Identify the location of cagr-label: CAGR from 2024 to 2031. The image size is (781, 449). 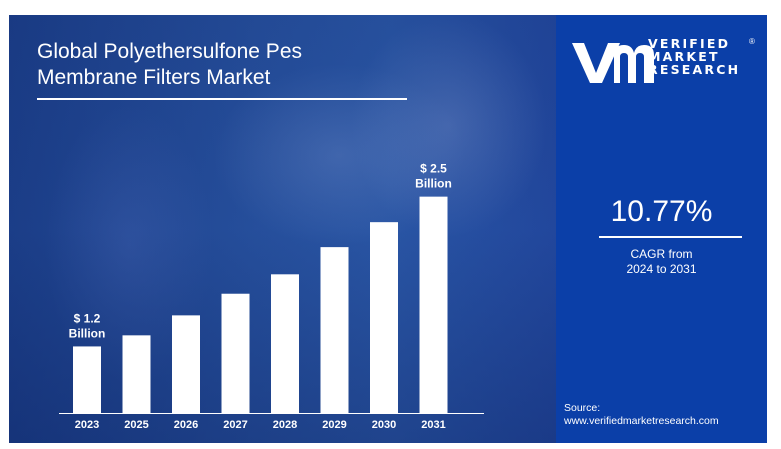
(661, 262).